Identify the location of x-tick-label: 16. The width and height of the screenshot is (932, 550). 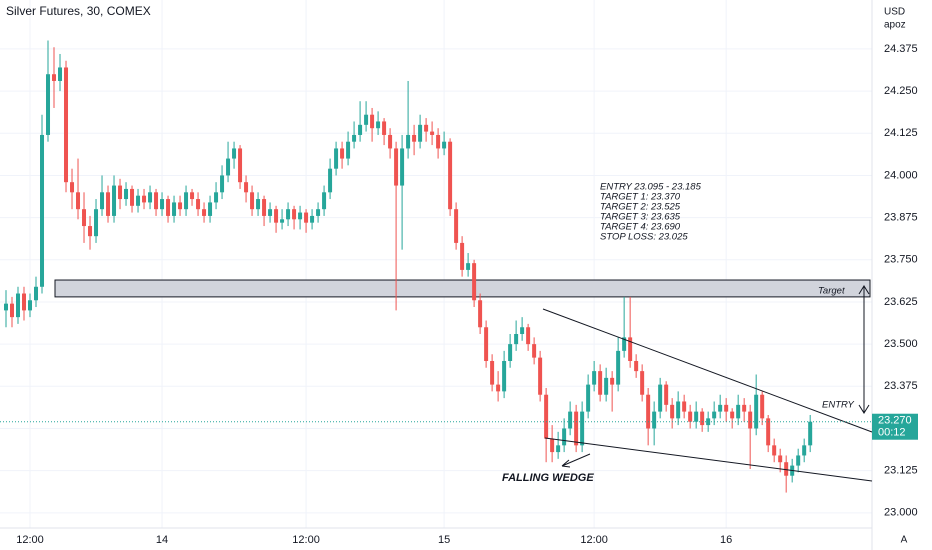
(726, 540).